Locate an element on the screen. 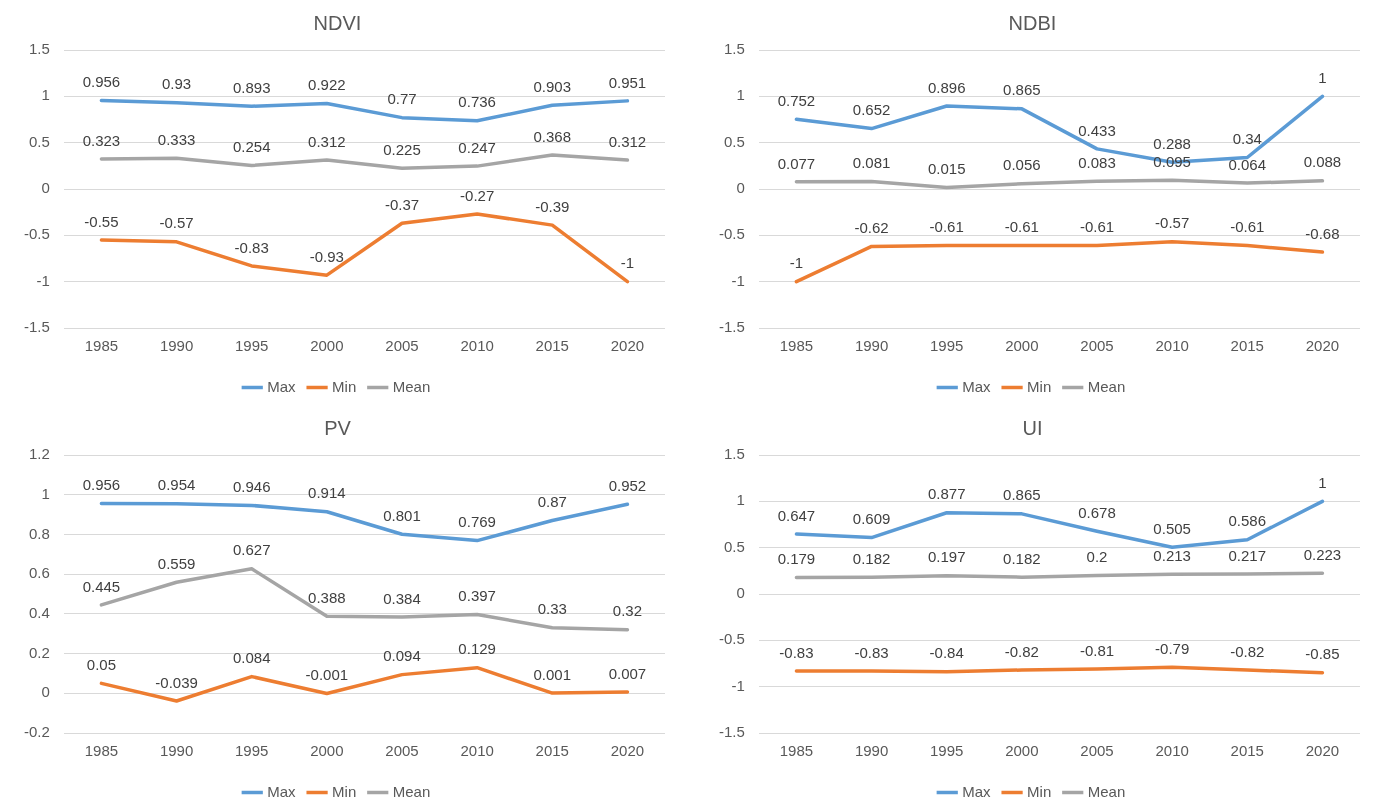 Image resolution: width=1391 pixels, height=811 pixels. data-label: 0.736 is located at coordinates (477, 102).